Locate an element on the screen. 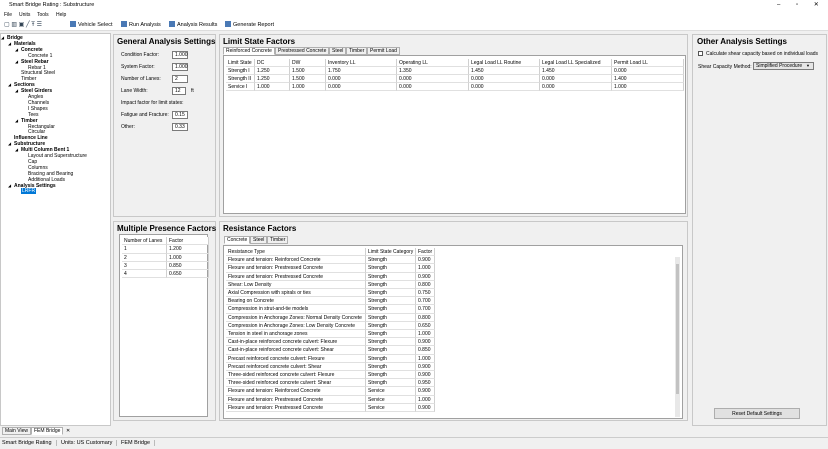 This screenshot has height=449, width=828. scroll-thumb is located at coordinates (677, 329).